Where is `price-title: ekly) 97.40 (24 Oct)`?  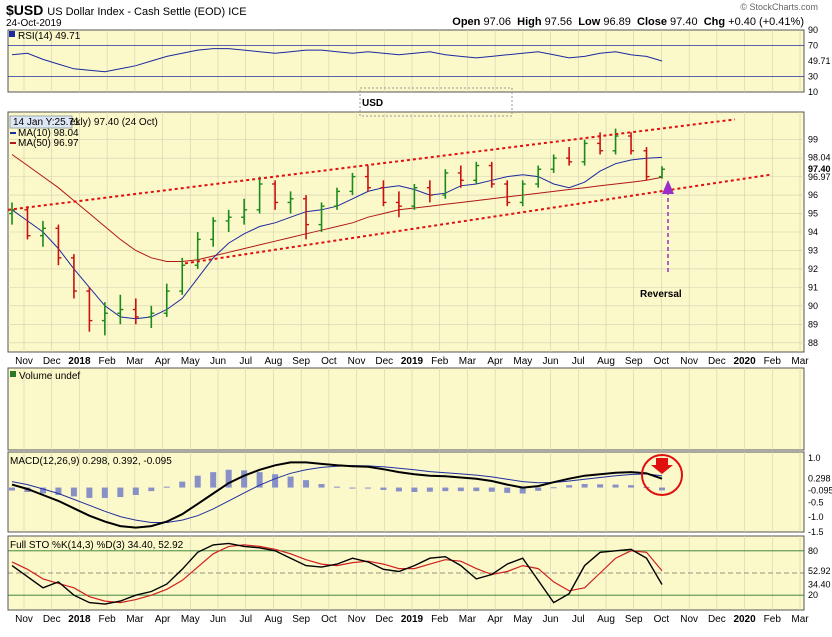 price-title: ekly) 97.40 (24 Oct) is located at coordinates (114, 122).